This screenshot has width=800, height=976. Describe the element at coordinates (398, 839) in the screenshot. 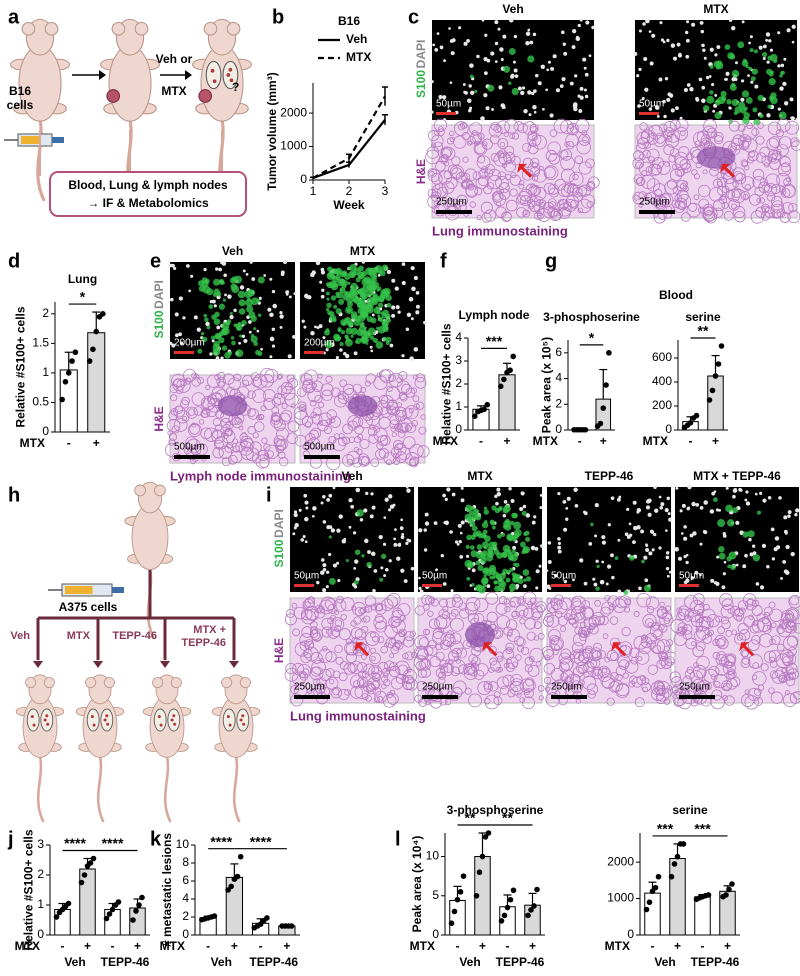

I see `panel-letter: l` at that location.